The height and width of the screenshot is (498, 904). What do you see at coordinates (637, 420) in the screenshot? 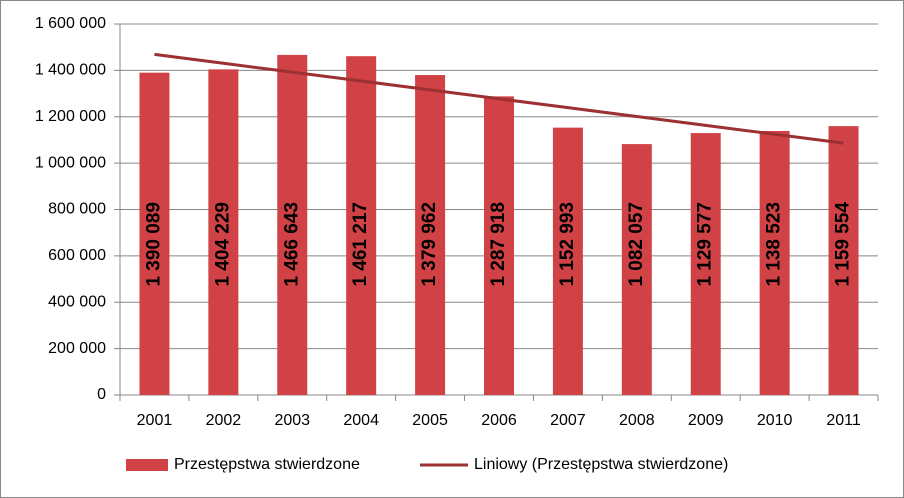
I see `x-tick-label: 2008` at bounding box center [637, 420].